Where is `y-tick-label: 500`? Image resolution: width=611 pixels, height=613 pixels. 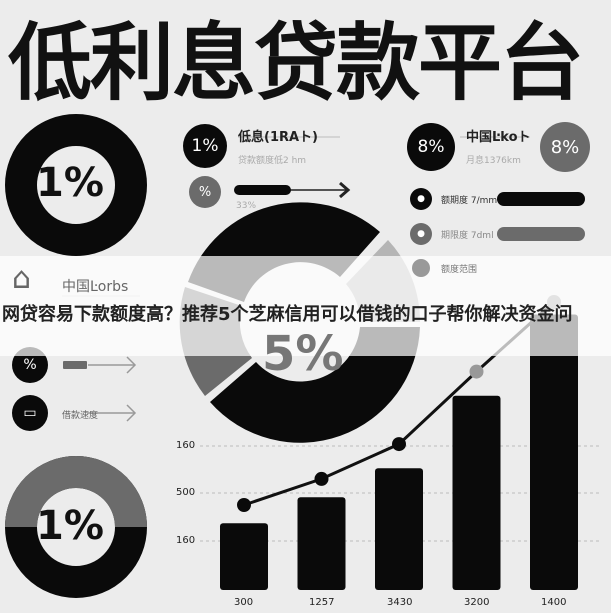 y-tick-label: 500 is located at coordinates (186, 492).